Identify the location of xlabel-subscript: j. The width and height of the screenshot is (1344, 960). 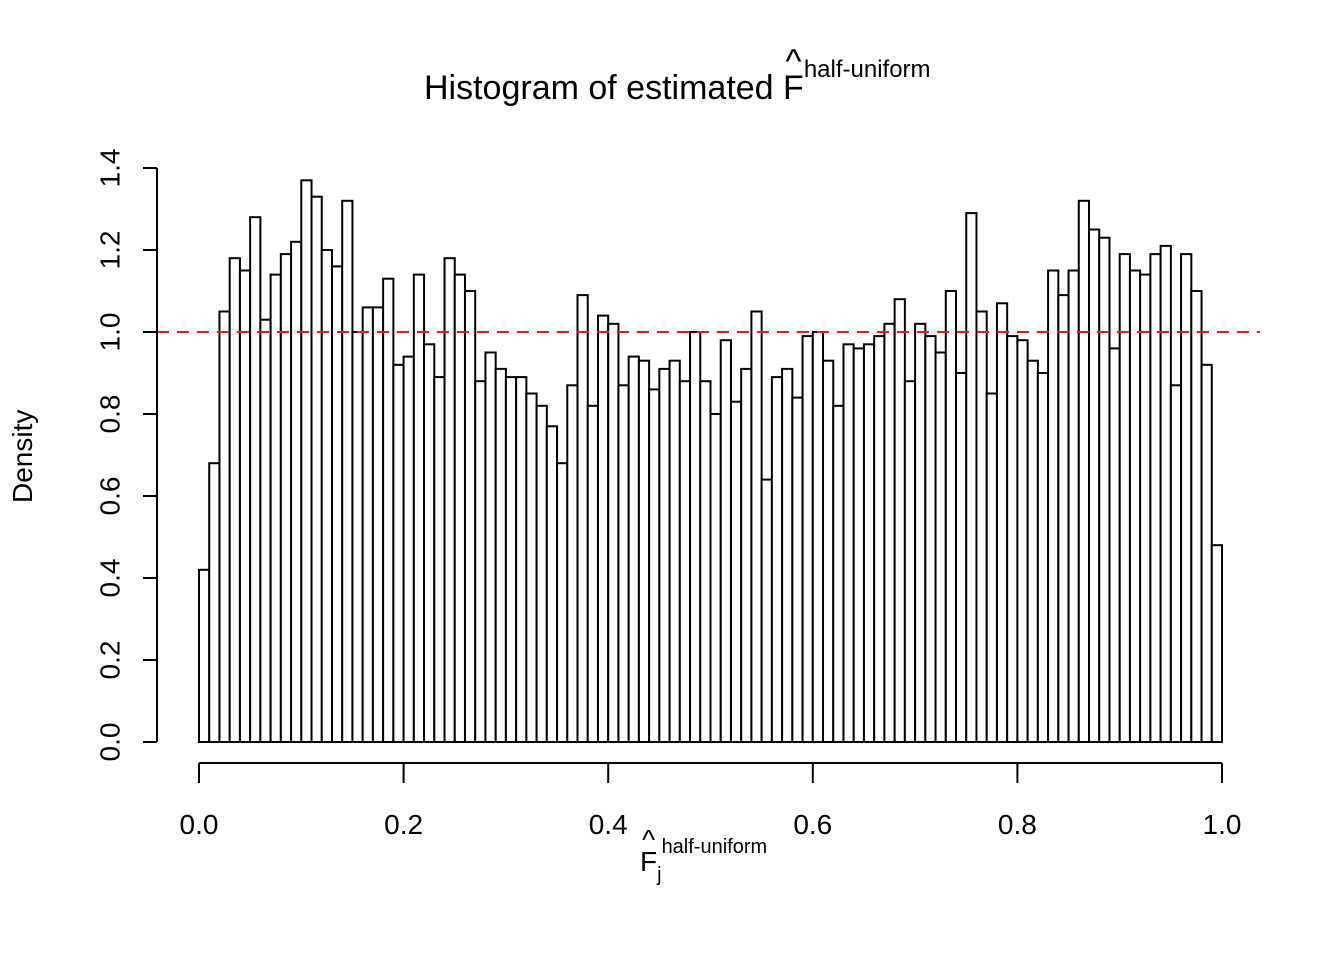
(659, 875).